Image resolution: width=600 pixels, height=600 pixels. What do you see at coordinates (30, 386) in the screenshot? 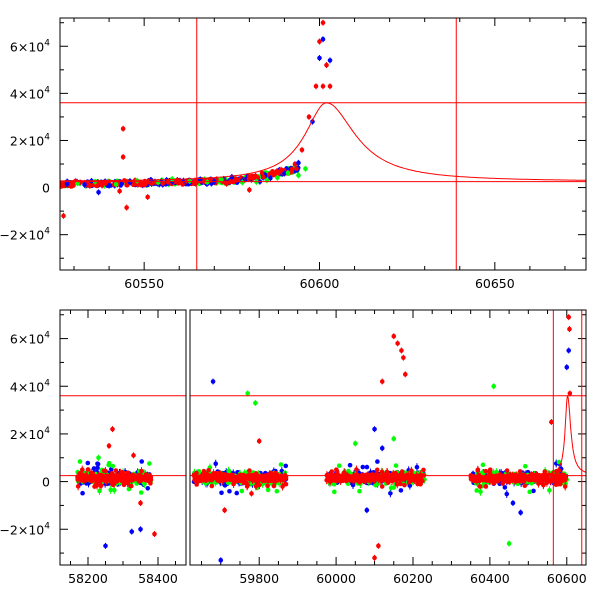
I see `y-tick-label: 4×104` at bounding box center [30, 386].